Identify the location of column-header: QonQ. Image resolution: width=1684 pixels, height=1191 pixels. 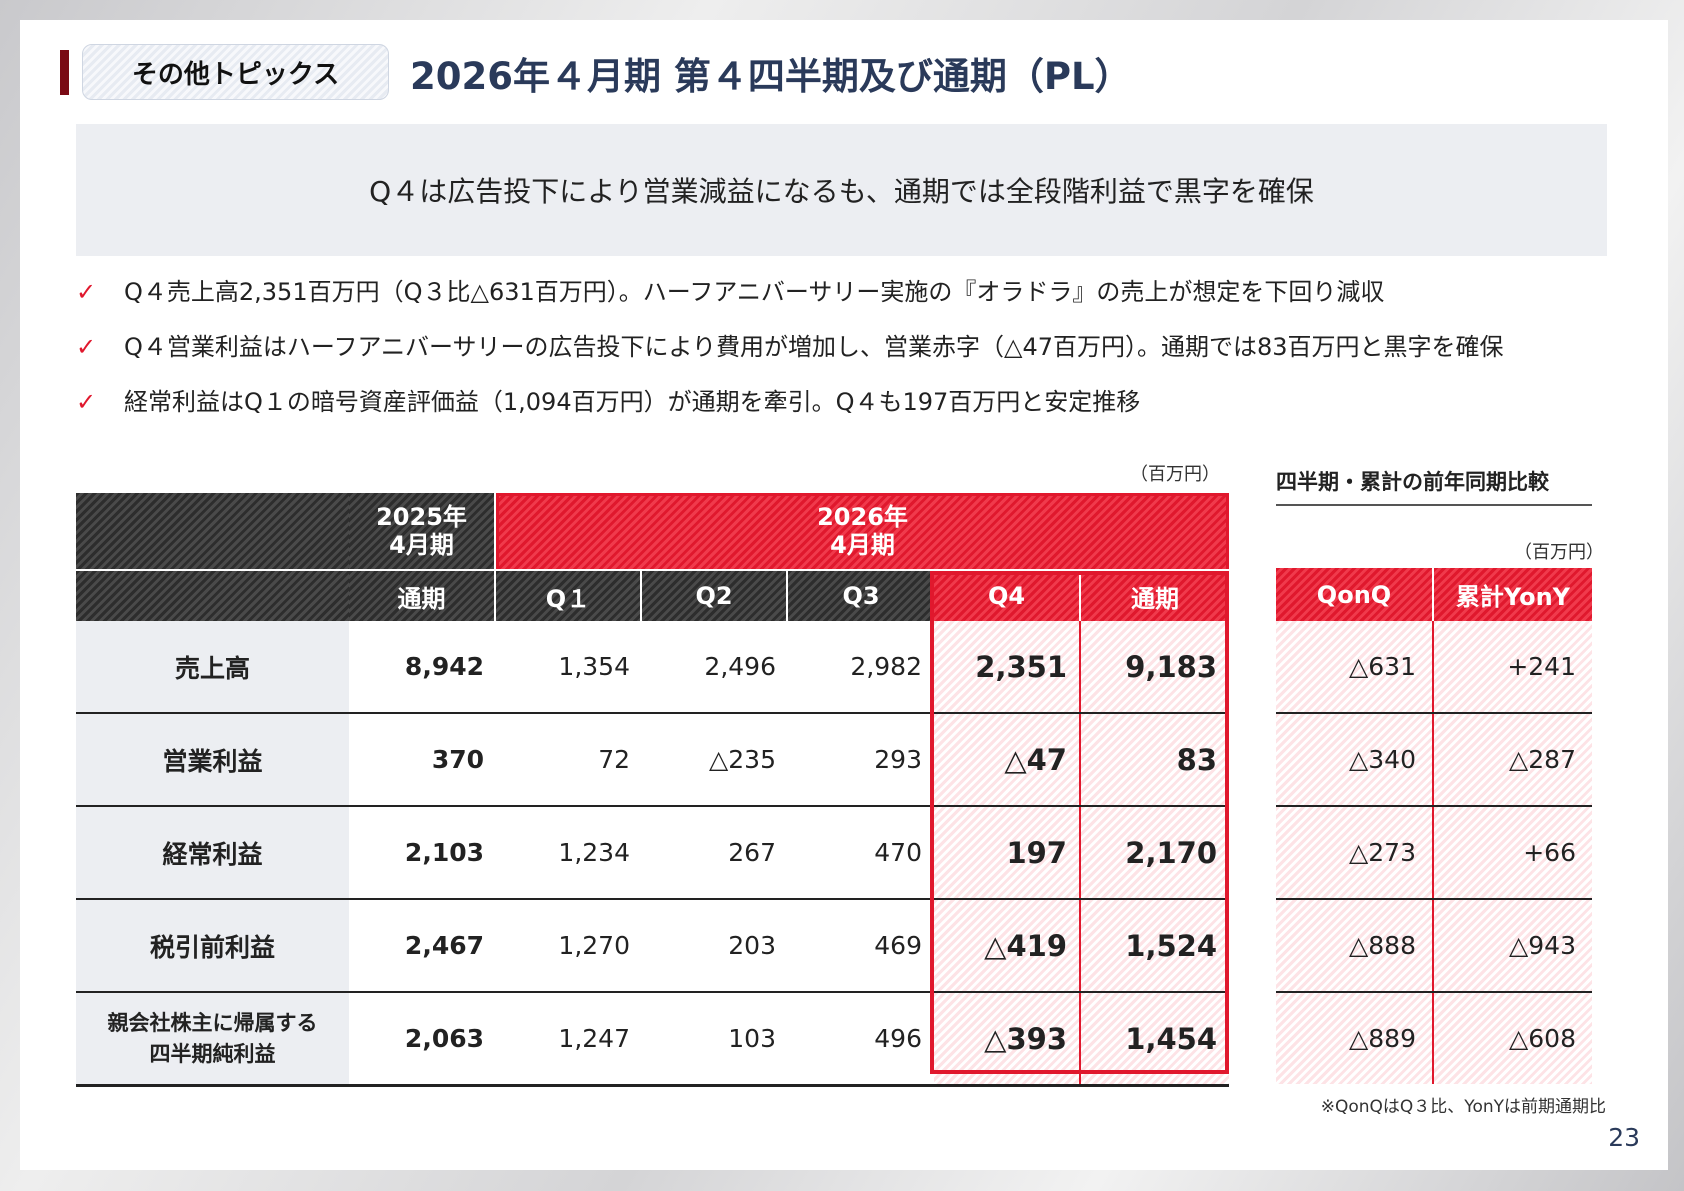
(1355, 594).